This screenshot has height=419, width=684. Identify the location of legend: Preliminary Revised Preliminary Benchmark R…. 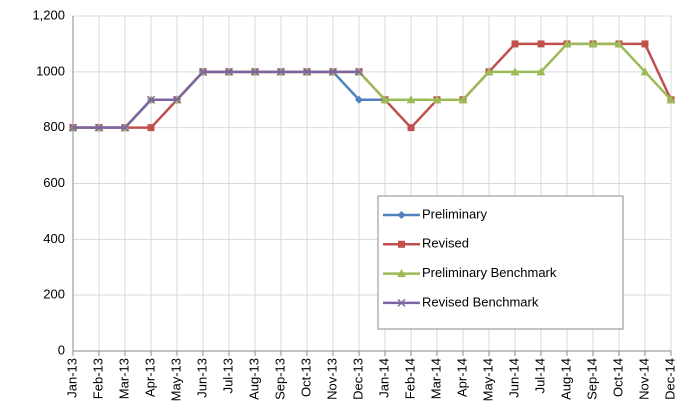
(470, 257).